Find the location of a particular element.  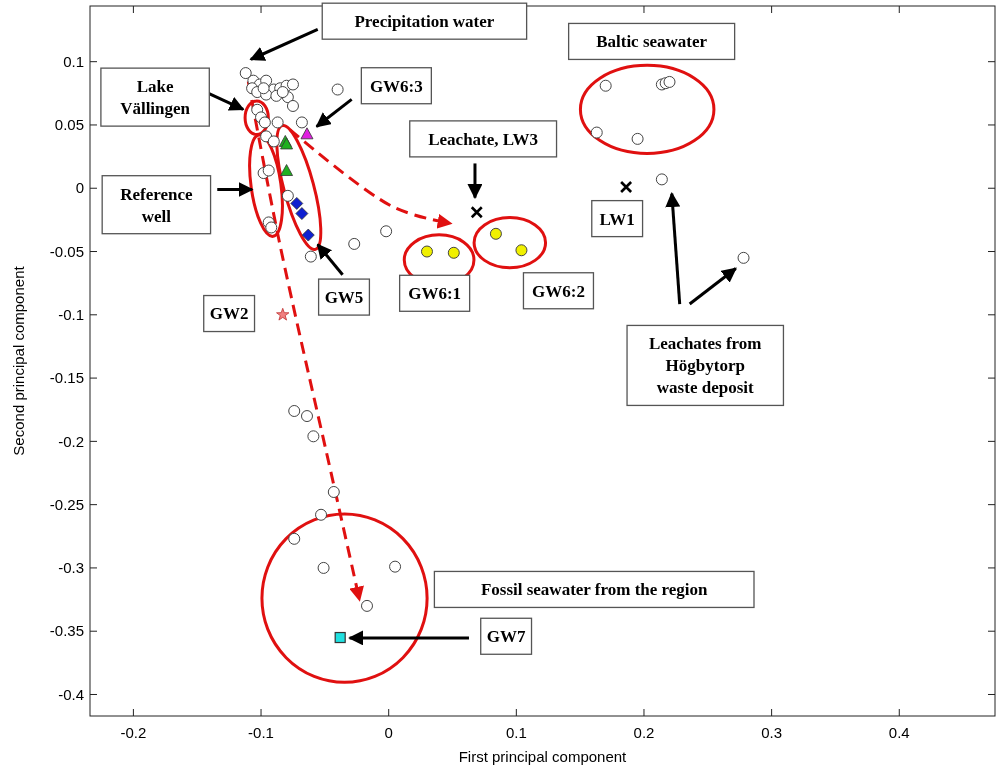

callout-box: Baltic seawater is located at coordinates (652, 41).